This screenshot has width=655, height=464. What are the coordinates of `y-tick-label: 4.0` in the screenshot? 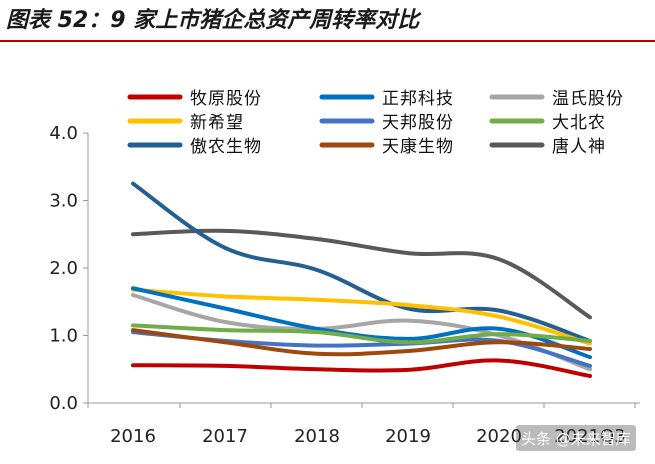 It's located at (63, 133).